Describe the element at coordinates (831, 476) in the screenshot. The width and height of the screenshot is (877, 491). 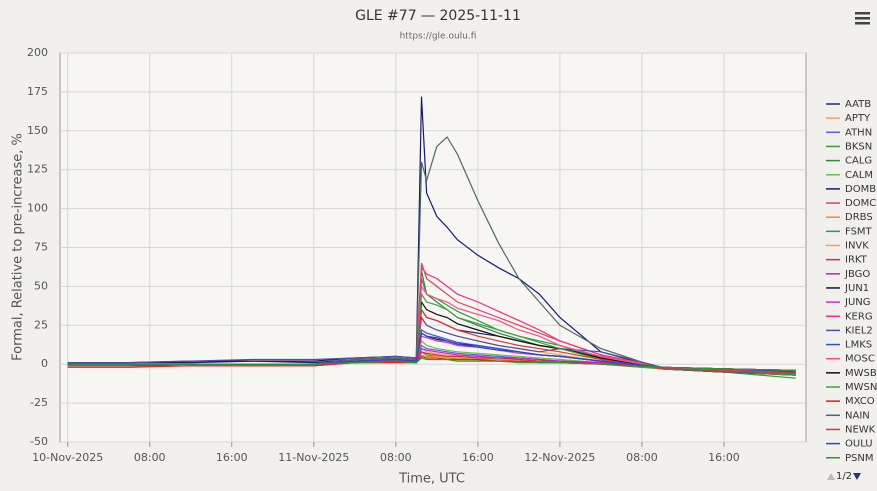
I see `legend-prev` at that location.